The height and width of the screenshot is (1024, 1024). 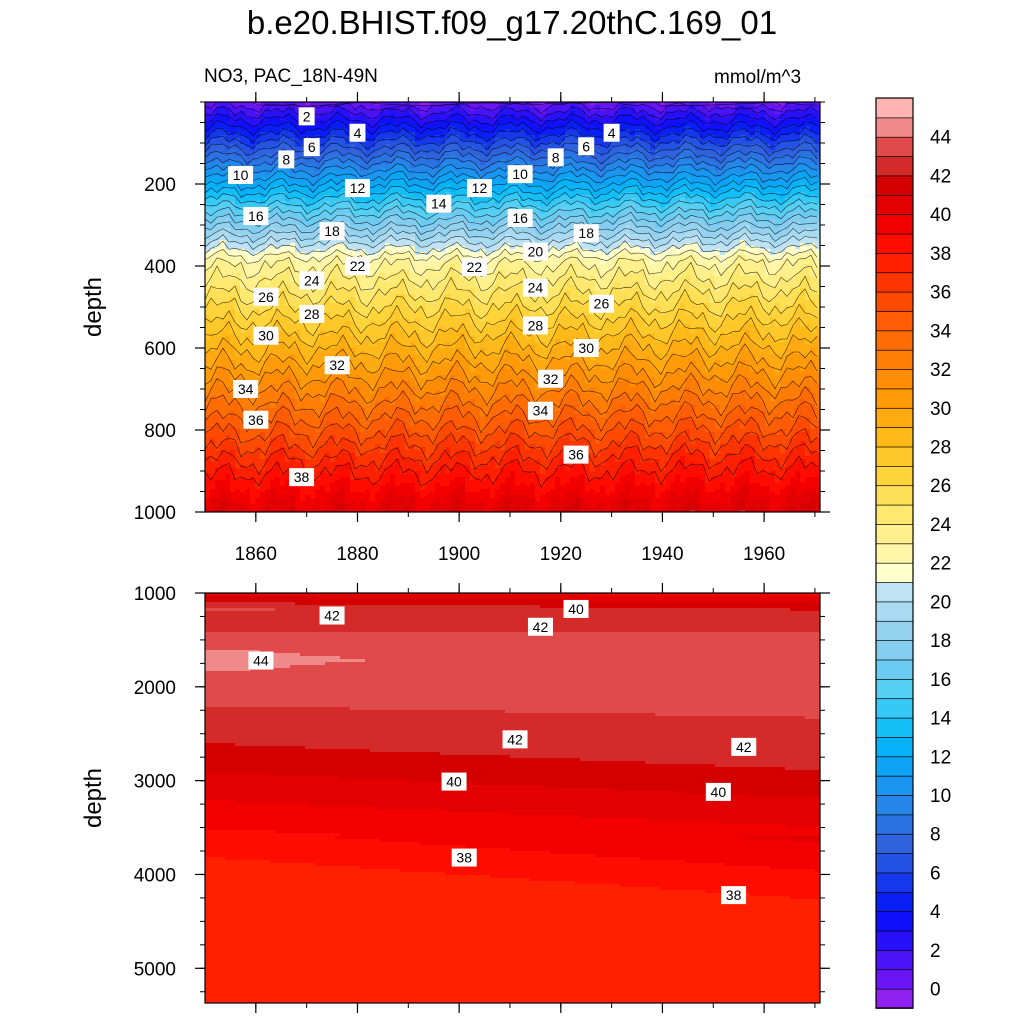 I want to click on colorbar-tick-label: 20, so click(x=940, y=602).